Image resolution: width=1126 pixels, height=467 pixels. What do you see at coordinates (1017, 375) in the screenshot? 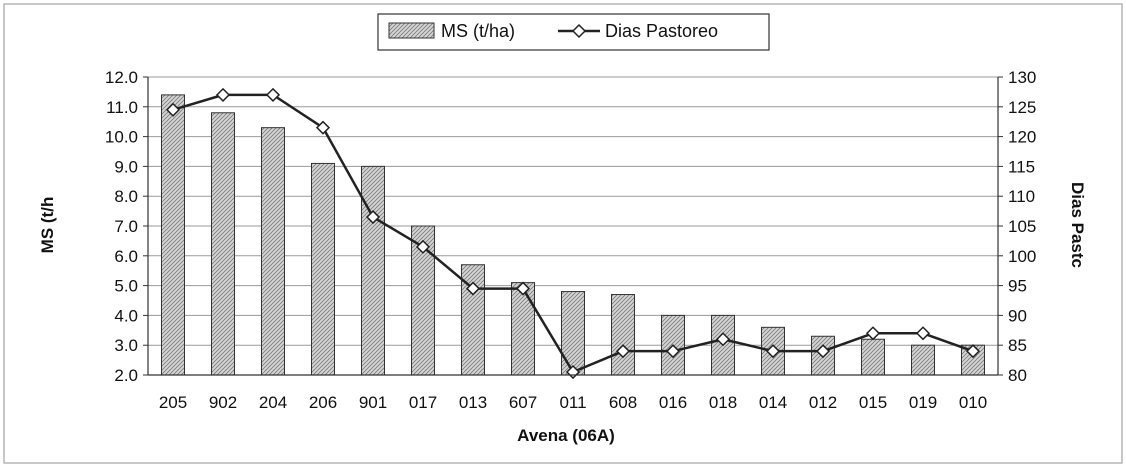
I see `y2-tick-label: 80` at bounding box center [1017, 375].